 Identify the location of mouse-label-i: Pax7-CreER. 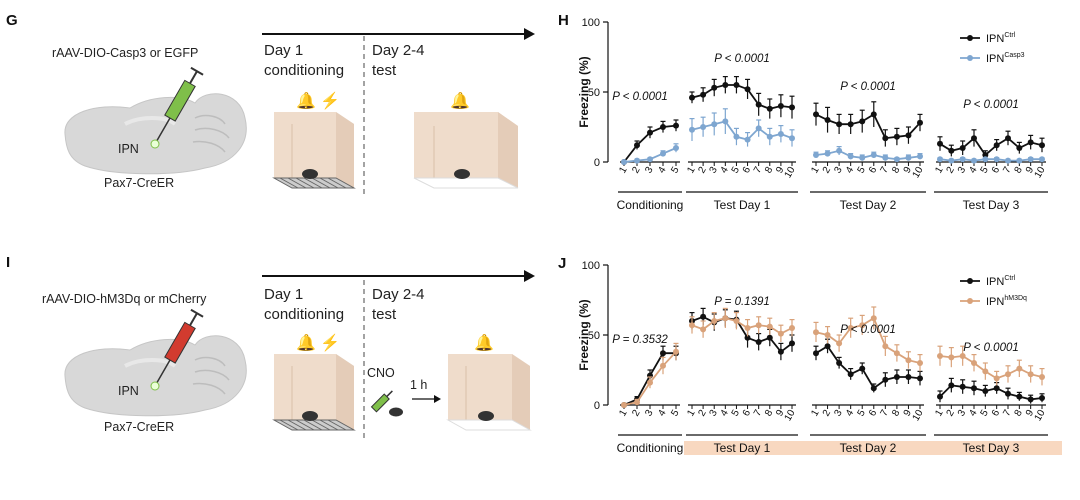
(139, 427).